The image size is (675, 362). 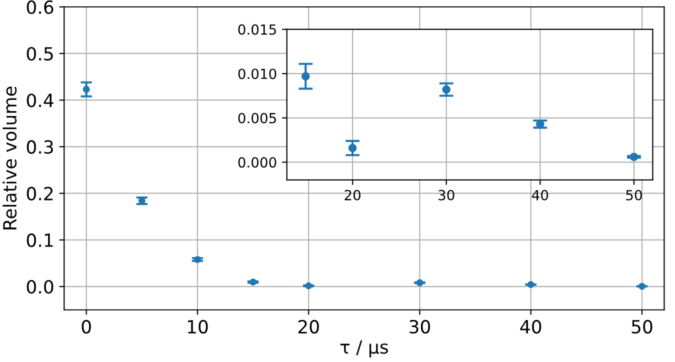 What do you see at coordinates (39, 147) in the screenshot?
I see `y-tick-label: 0.3` at bounding box center [39, 147].